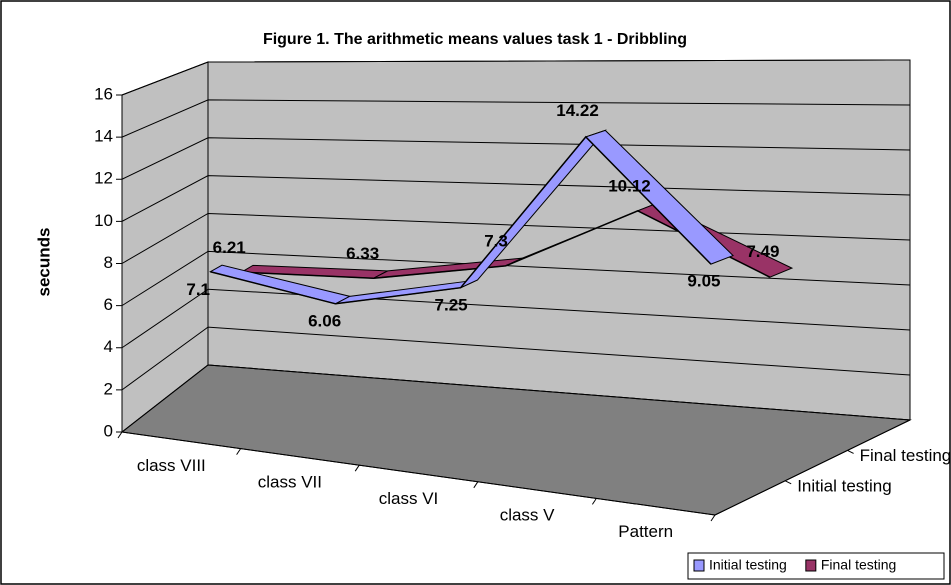  What do you see at coordinates (629, 186) in the screenshot?
I see `value-label: 10.12` at bounding box center [629, 186].